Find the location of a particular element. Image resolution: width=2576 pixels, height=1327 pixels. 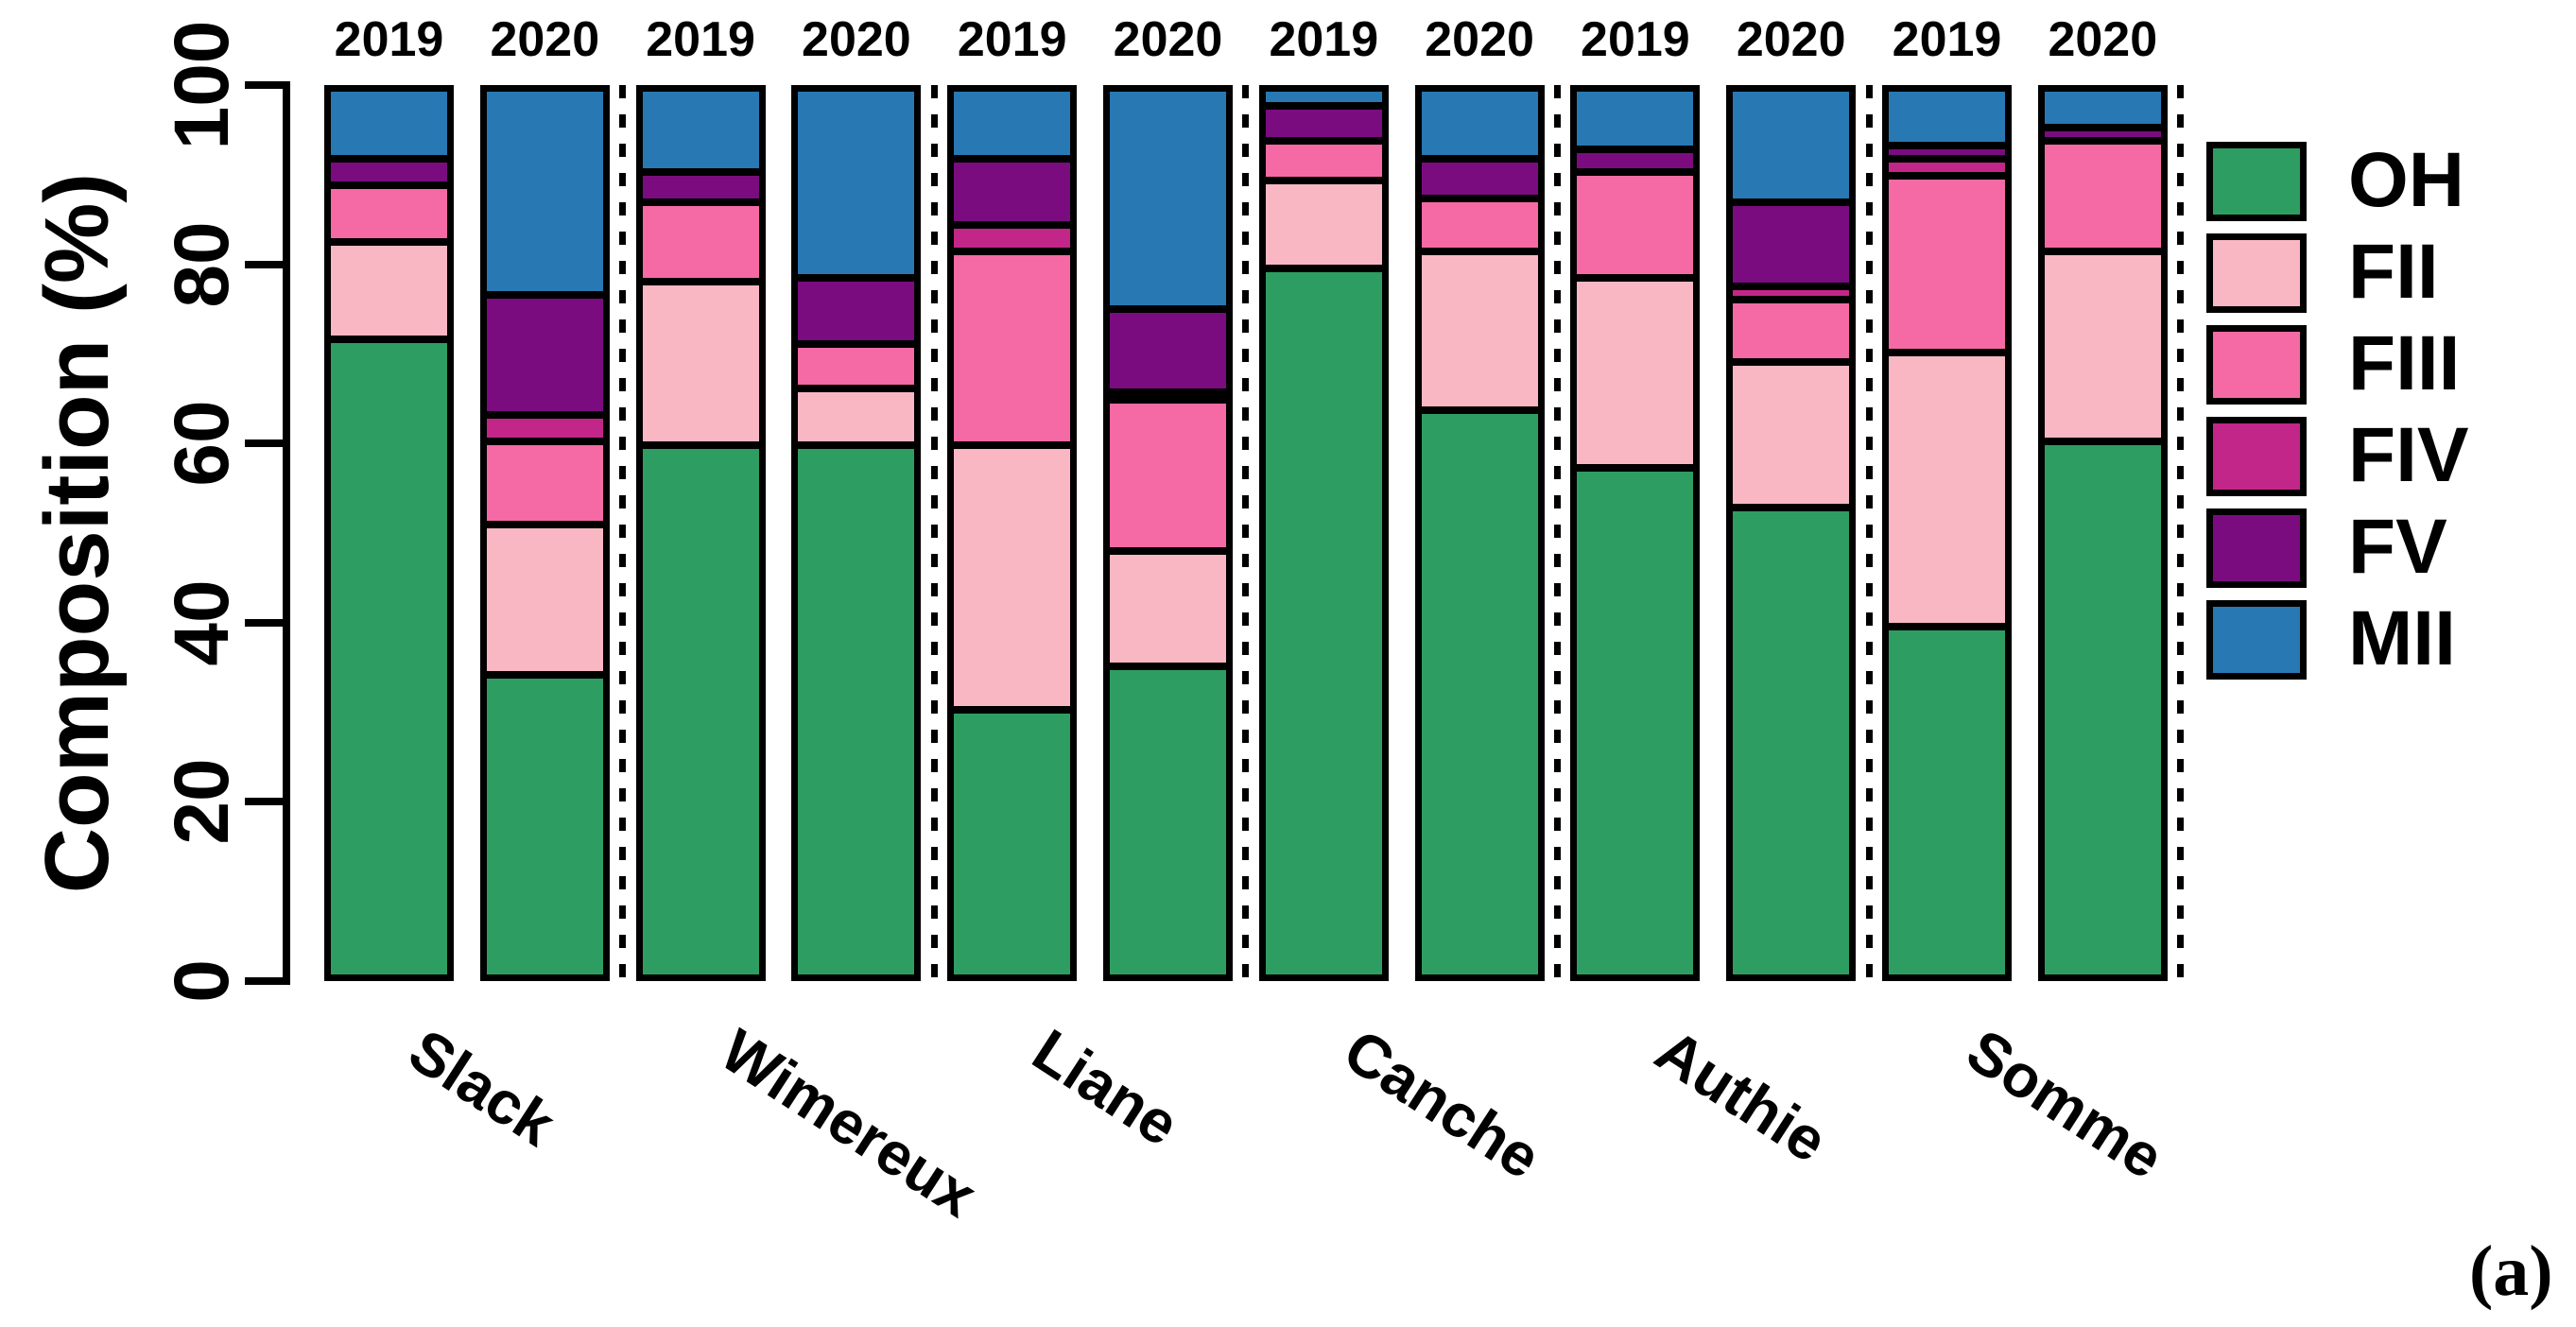

bar-liane-2019 is located at coordinates (1012, 533).